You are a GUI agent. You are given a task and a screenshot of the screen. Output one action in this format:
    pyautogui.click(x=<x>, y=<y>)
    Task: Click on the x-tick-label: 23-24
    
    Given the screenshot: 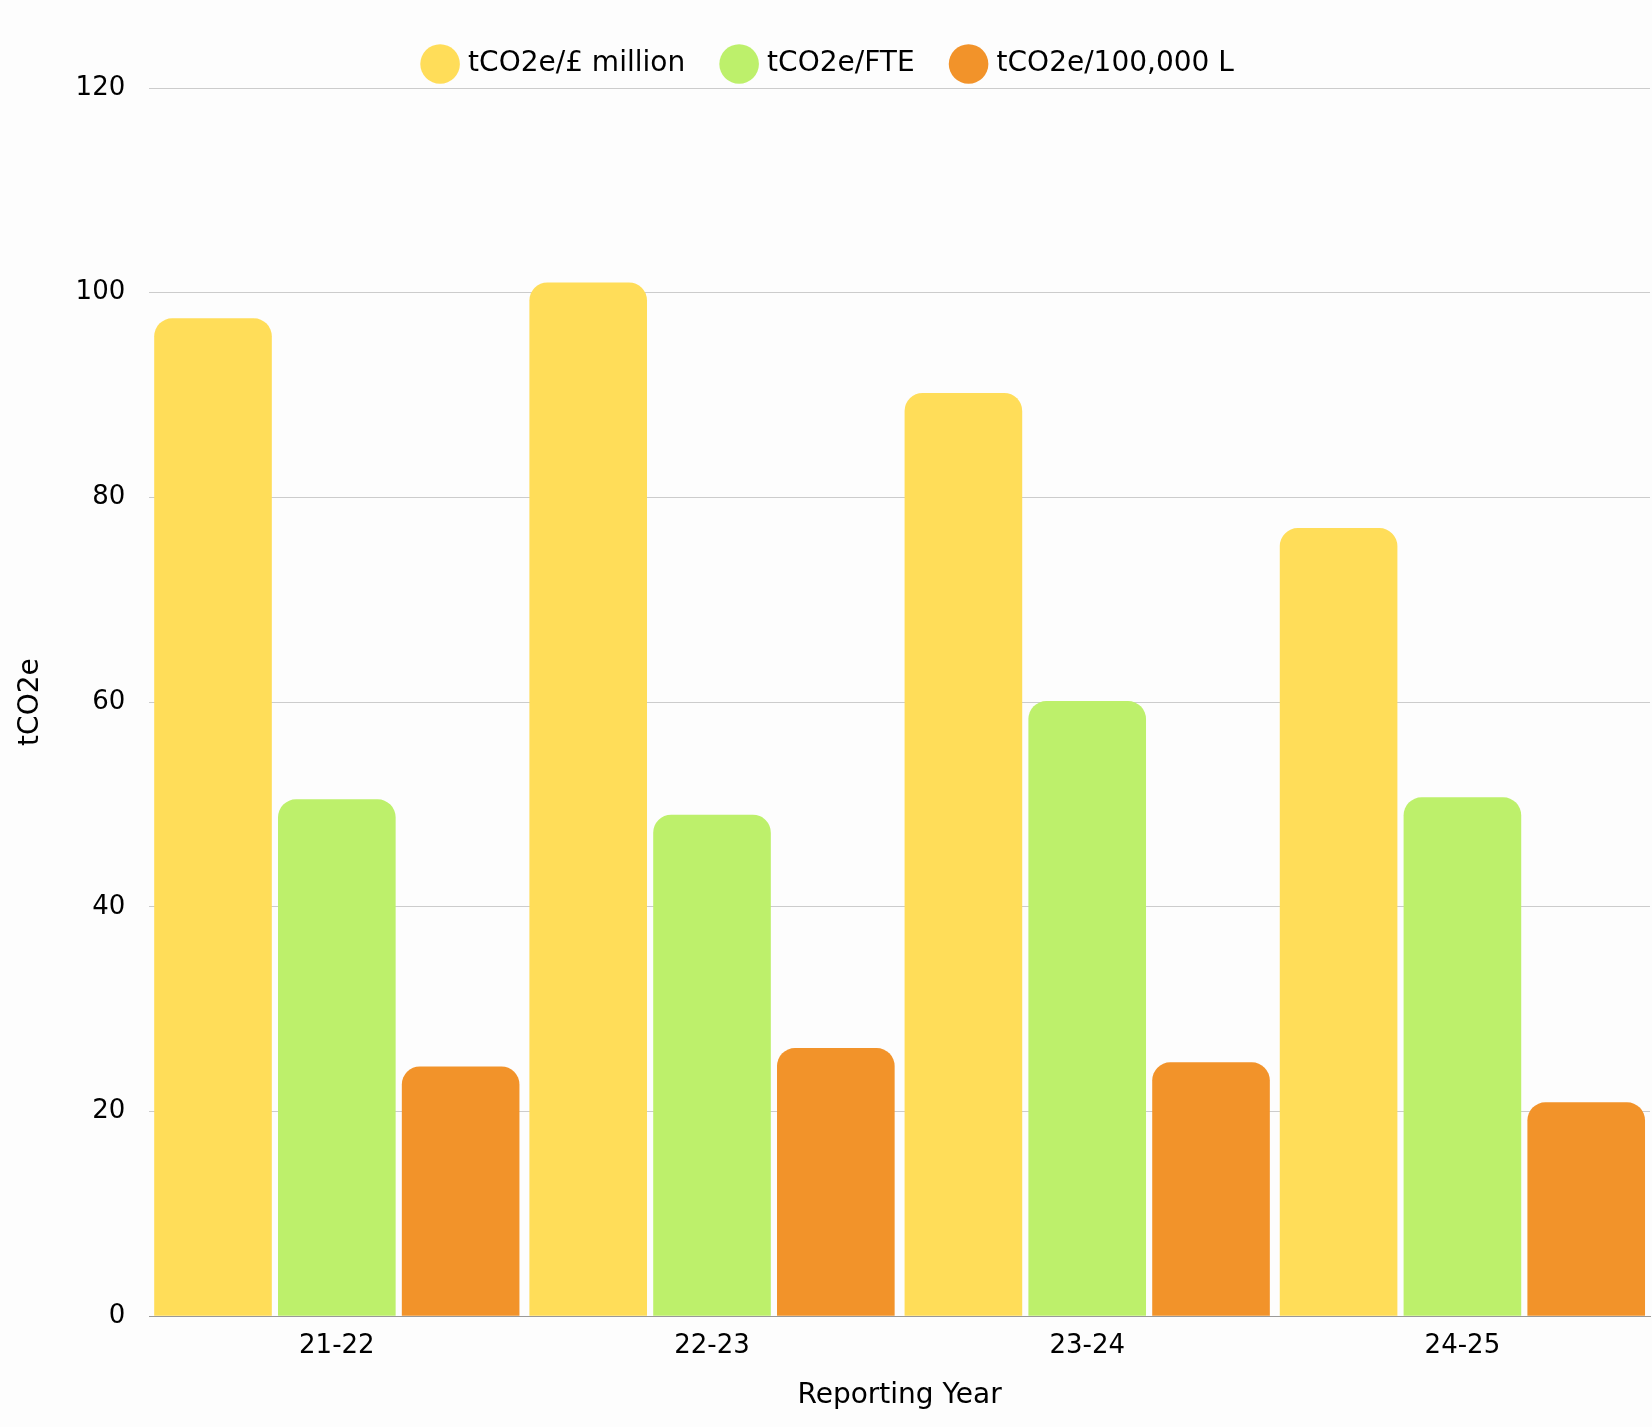 What is the action you would take?
    pyautogui.click(x=1087, y=1343)
    